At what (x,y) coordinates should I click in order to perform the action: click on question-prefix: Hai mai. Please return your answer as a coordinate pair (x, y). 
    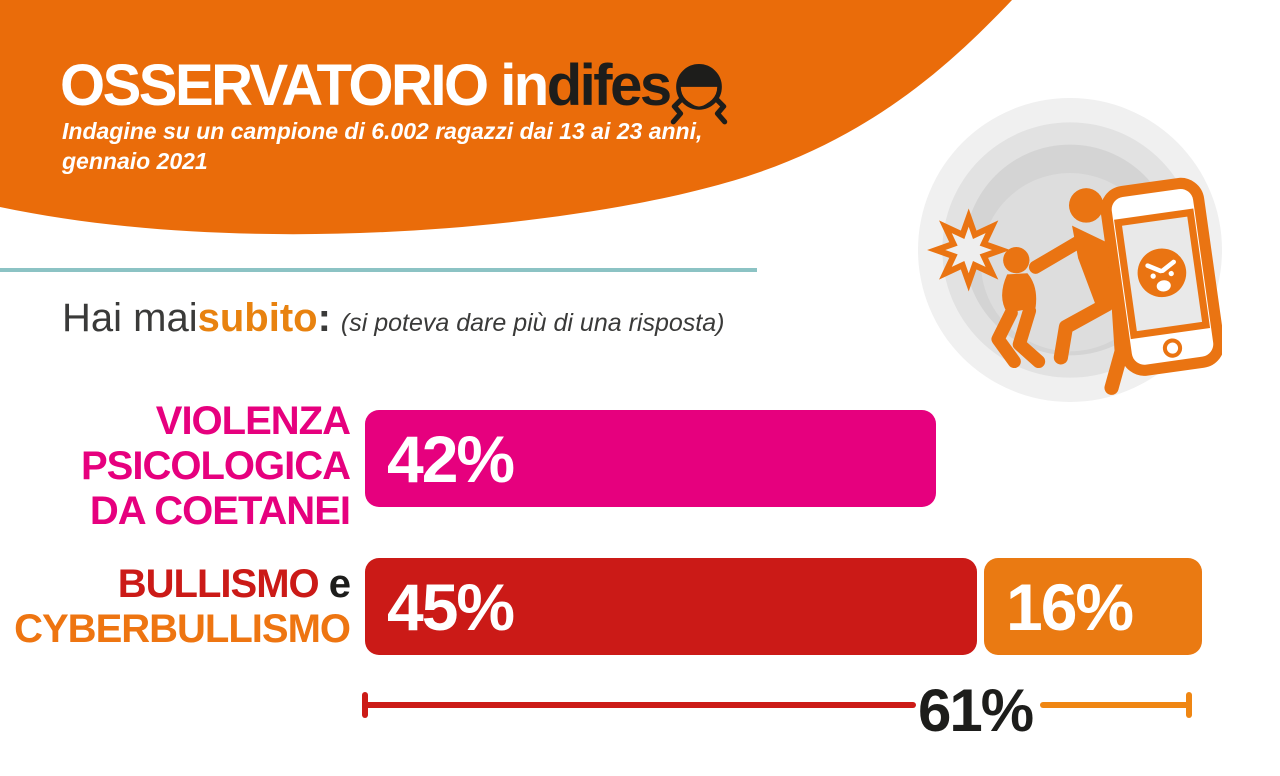
    Looking at the image, I should click on (130, 318).